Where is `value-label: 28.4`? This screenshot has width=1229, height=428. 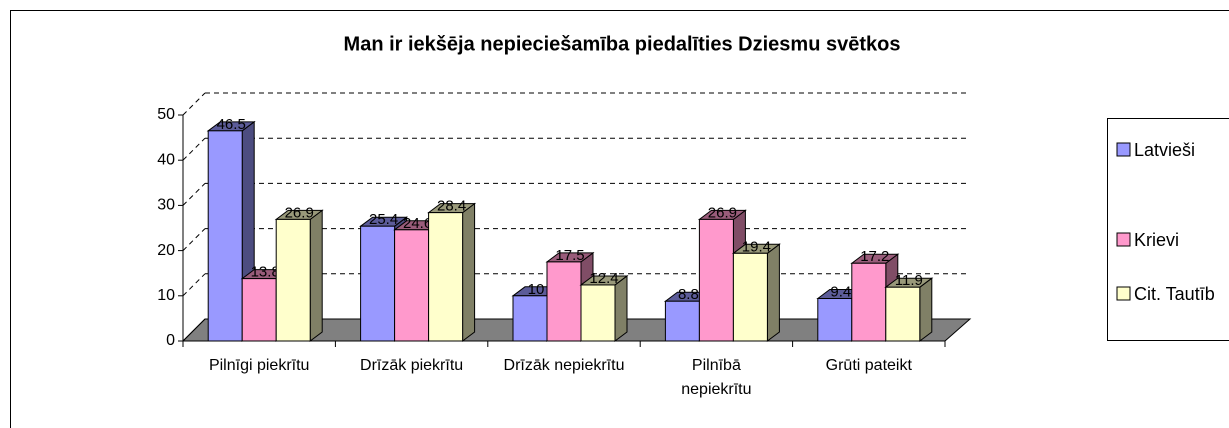 value-label: 28.4 is located at coordinates (451, 206).